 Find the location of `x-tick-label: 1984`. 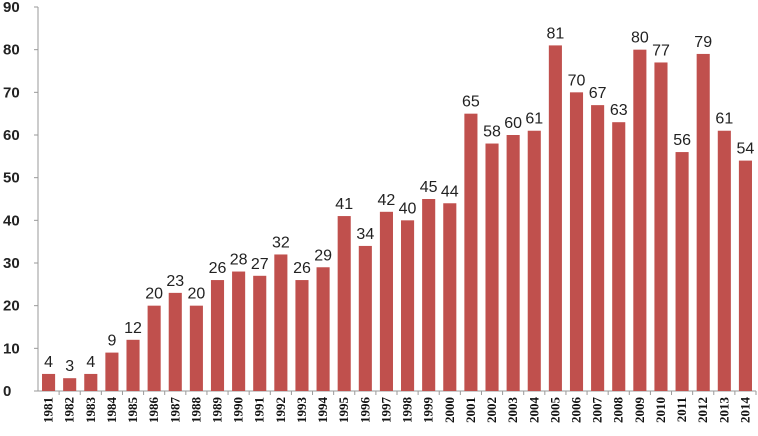

x-tick-label: 1984 is located at coordinates (111, 410).